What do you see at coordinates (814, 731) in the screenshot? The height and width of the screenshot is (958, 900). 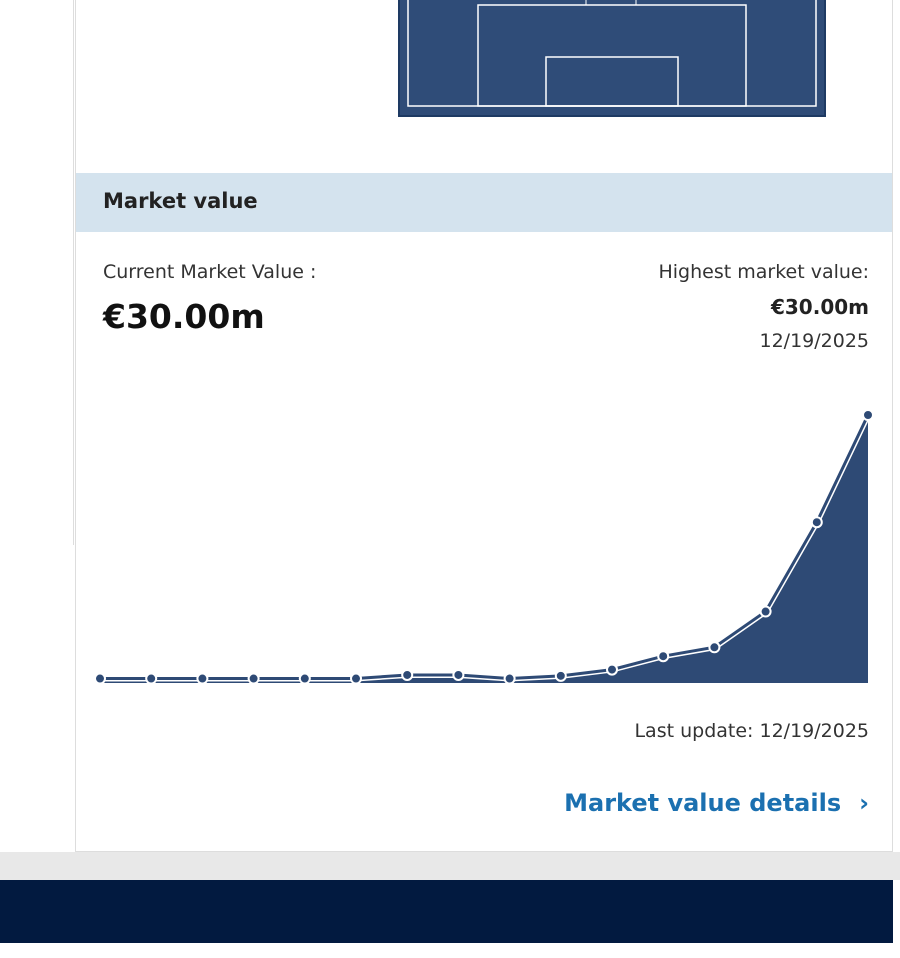 I see `last-update-date: 12/19/2025` at bounding box center [814, 731].